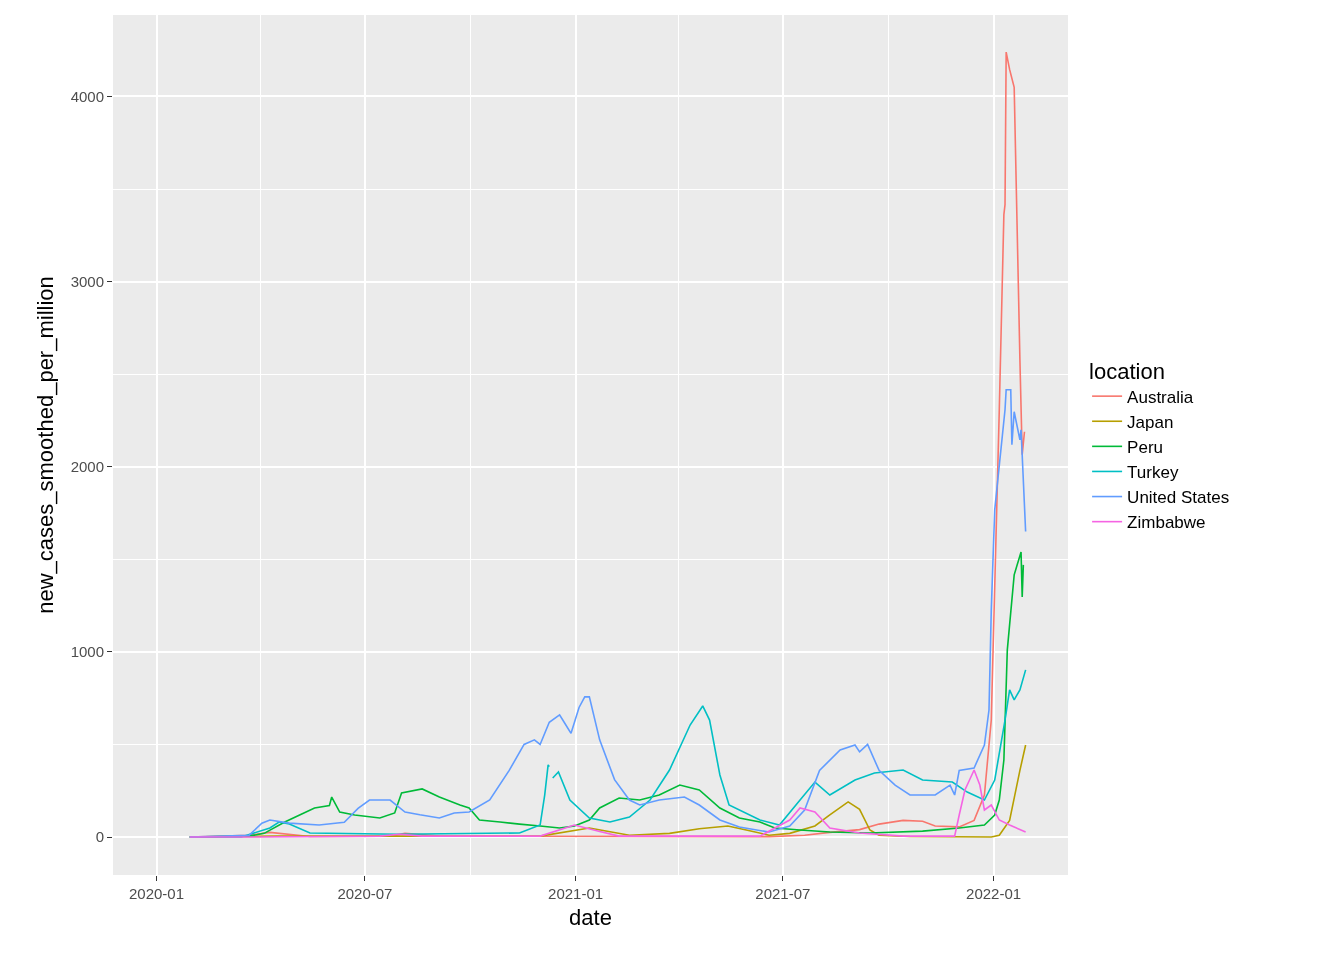 The height and width of the screenshot is (960, 1344). I want to click on y-tick-label: 2000, so click(87, 466).